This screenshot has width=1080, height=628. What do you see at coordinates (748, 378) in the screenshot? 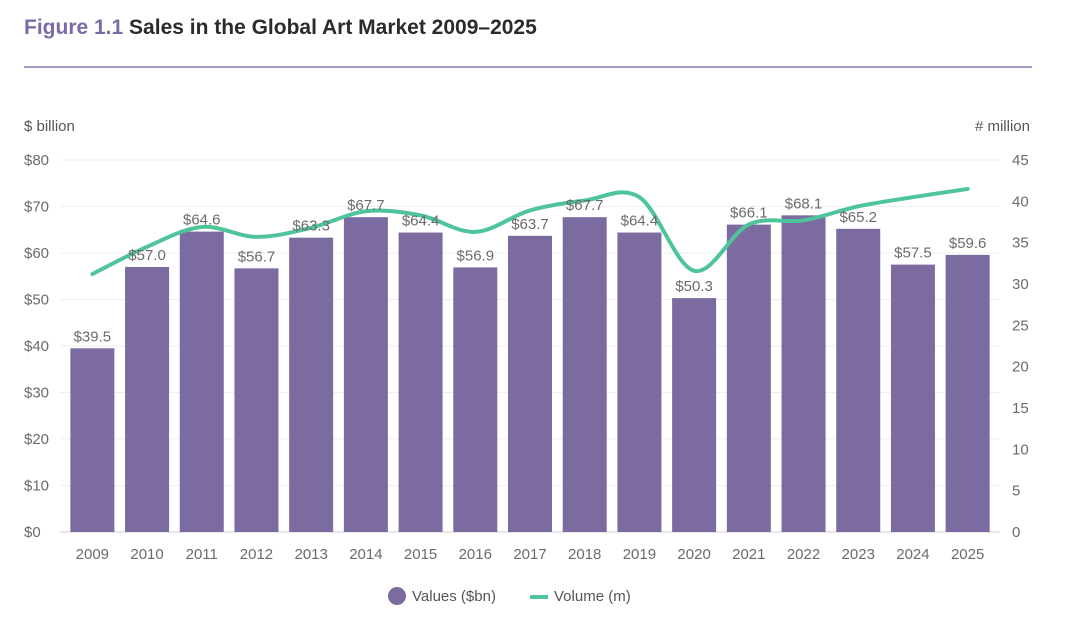
I see `bar-2021` at bounding box center [748, 378].